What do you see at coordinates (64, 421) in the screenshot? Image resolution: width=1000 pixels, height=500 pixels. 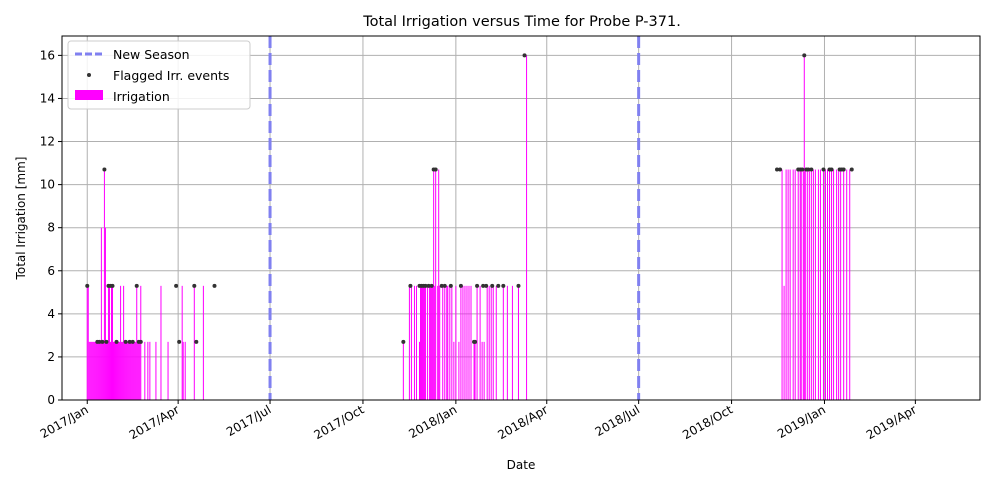 I see `x-tick-label: 2017/Jan` at bounding box center [64, 421].